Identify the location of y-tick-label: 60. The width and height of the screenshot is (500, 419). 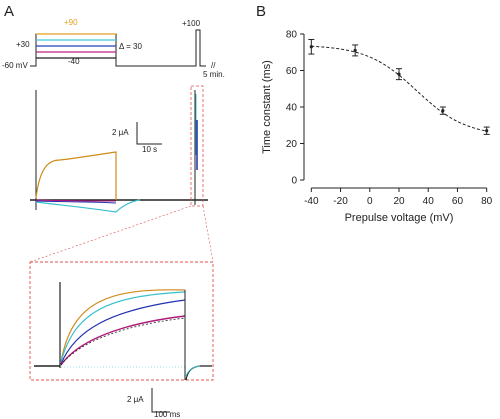
(292, 71).